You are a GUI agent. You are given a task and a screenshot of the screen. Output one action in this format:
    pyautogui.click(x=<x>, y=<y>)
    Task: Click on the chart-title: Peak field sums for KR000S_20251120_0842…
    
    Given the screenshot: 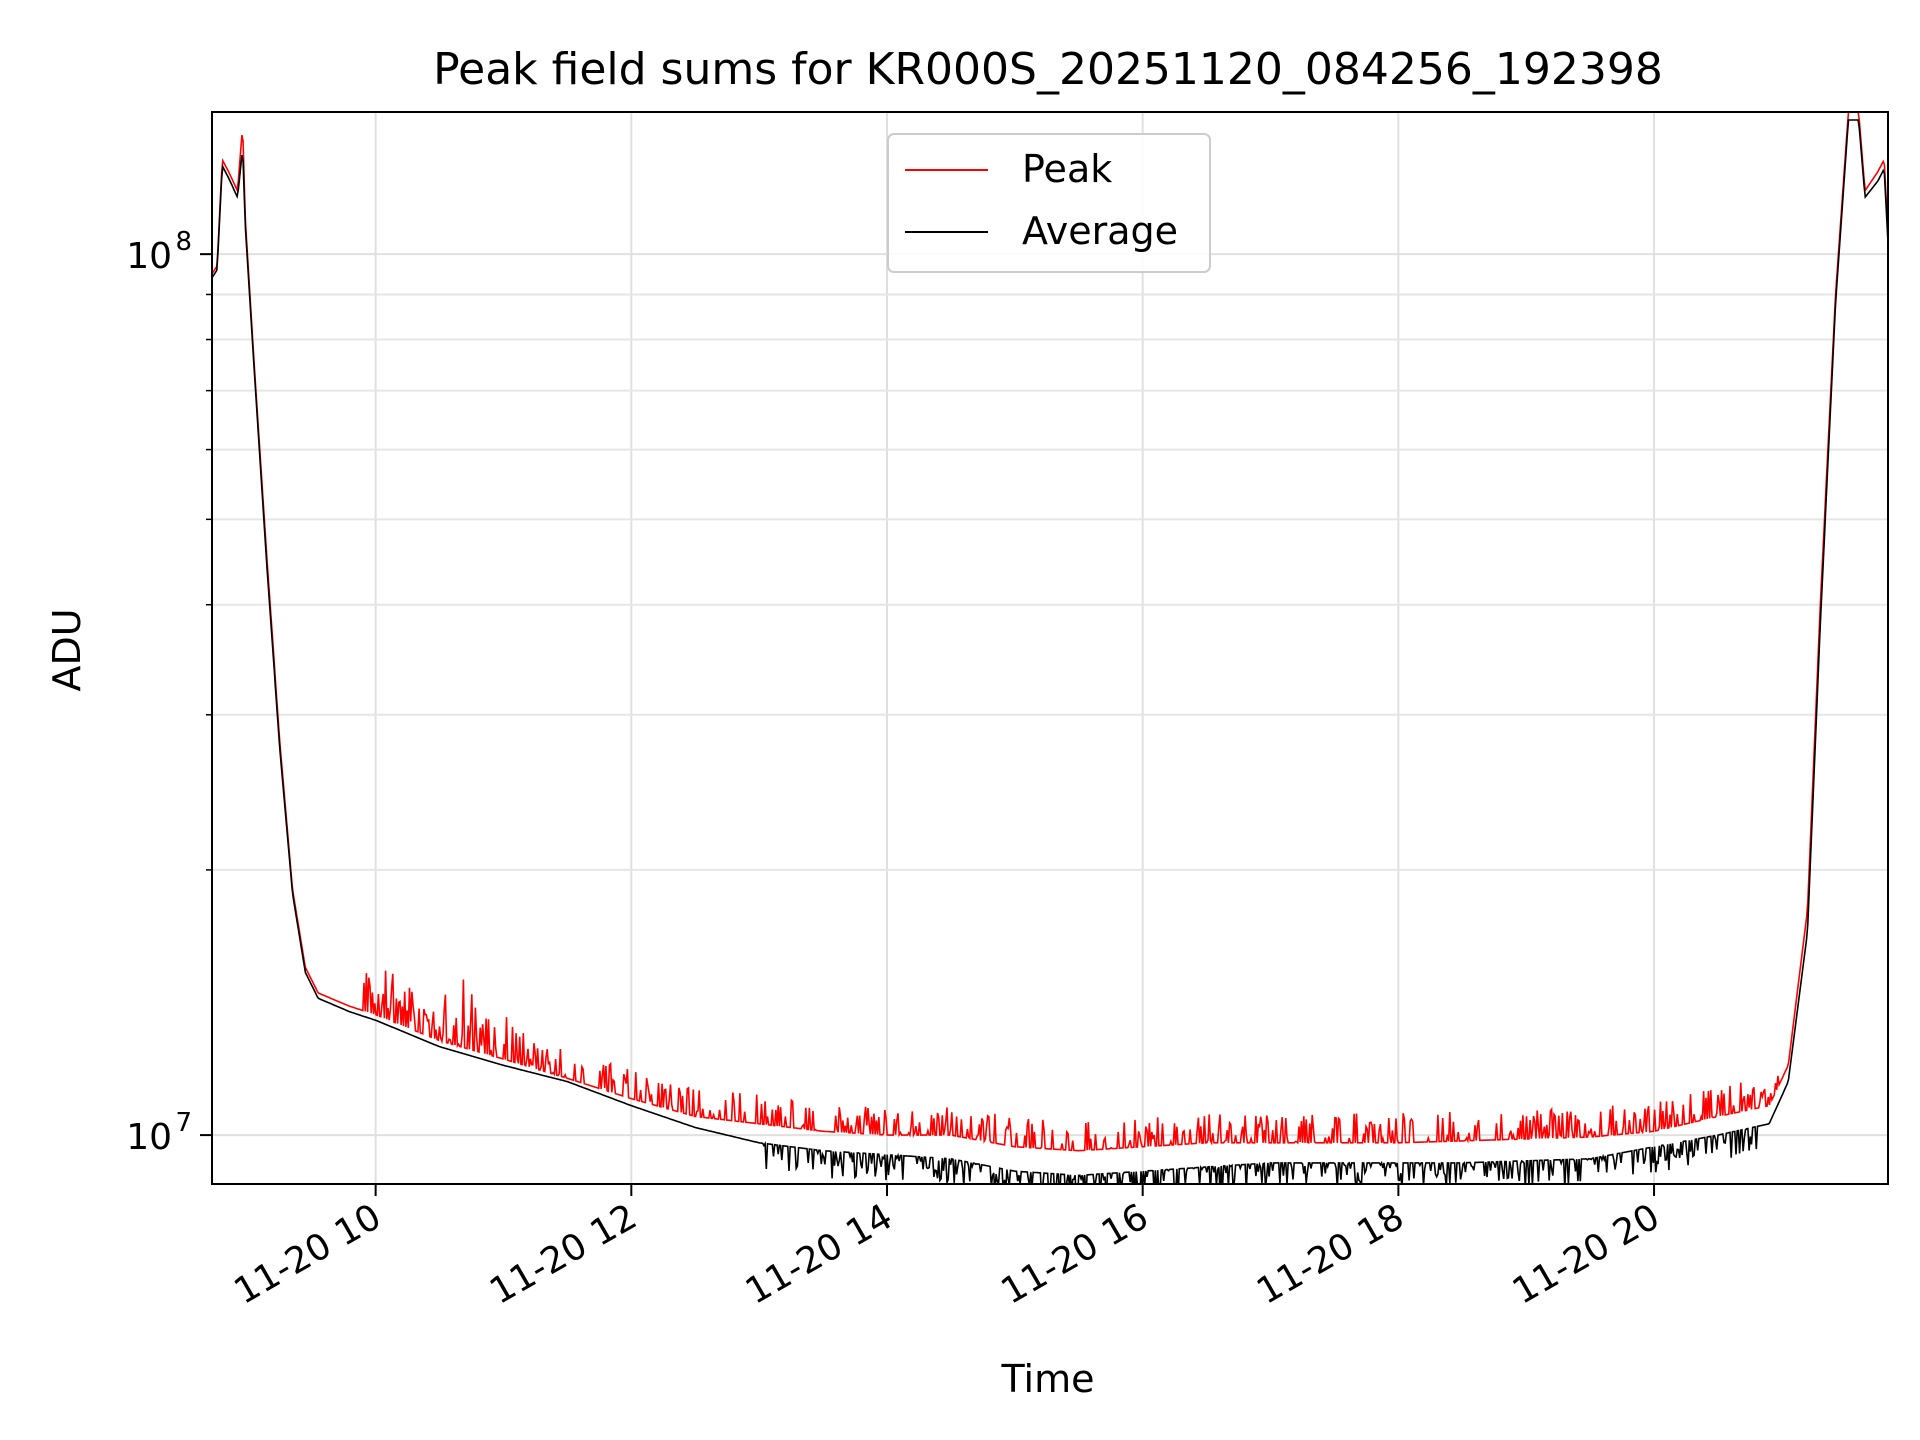 What is the action you would take?
    pyautogui.click(x=1048, y=69)
    